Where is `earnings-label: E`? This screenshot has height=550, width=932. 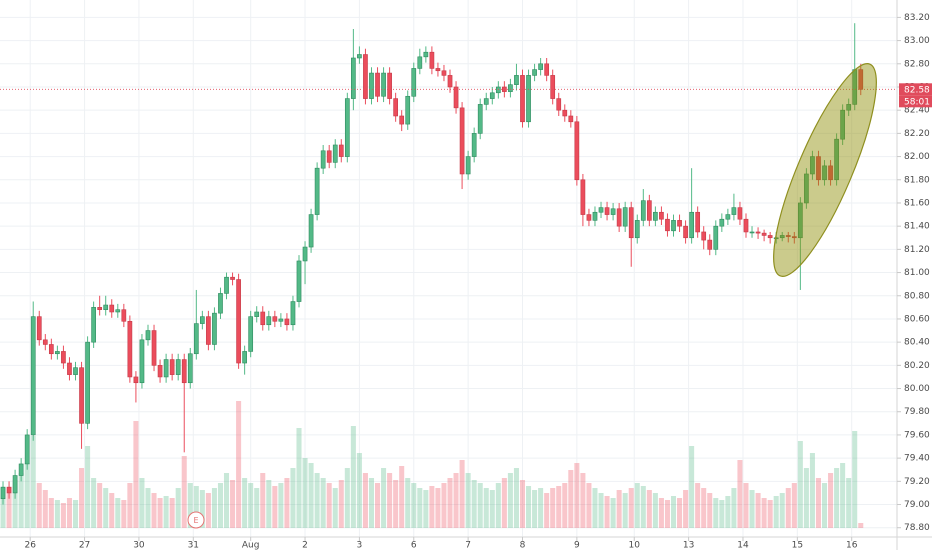 earnings-label: E is located at coordinates (195, 520).